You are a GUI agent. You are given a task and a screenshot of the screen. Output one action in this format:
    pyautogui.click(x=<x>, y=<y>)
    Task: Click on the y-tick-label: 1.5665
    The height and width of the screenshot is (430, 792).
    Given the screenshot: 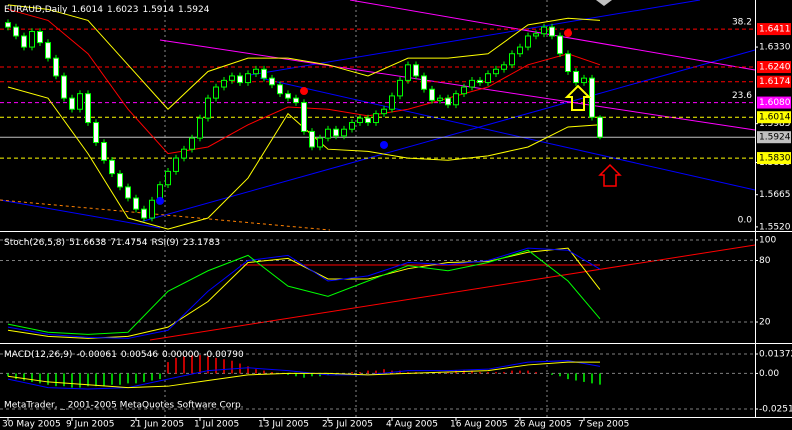 What is the action you would take?
    pyautogui.click(x=775, y=195)
    